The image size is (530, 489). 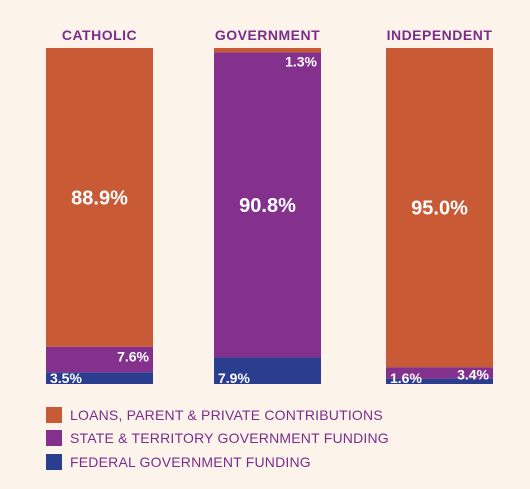 I want to click on bar-segment-catholic-private, so click(x=99, y=197).